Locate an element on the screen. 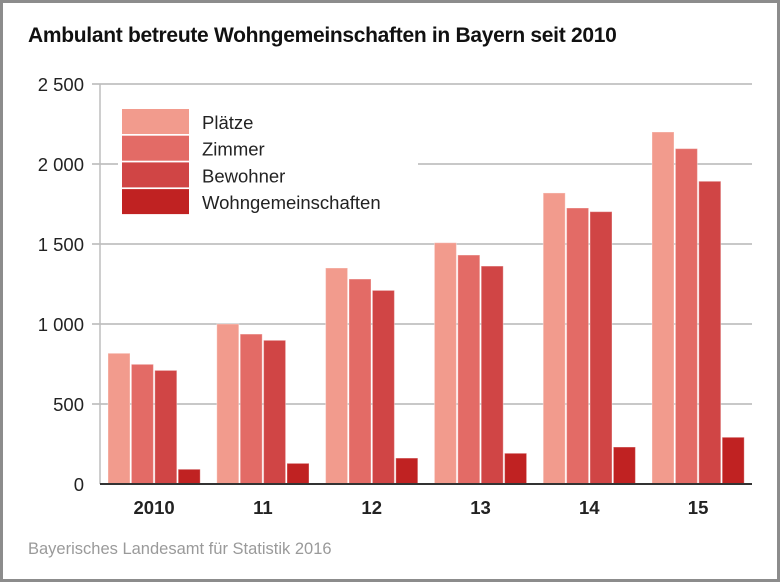 The height and width of the screenshot is (582, 780). x-tick-label: 14 is located at coordinates (589, 507).